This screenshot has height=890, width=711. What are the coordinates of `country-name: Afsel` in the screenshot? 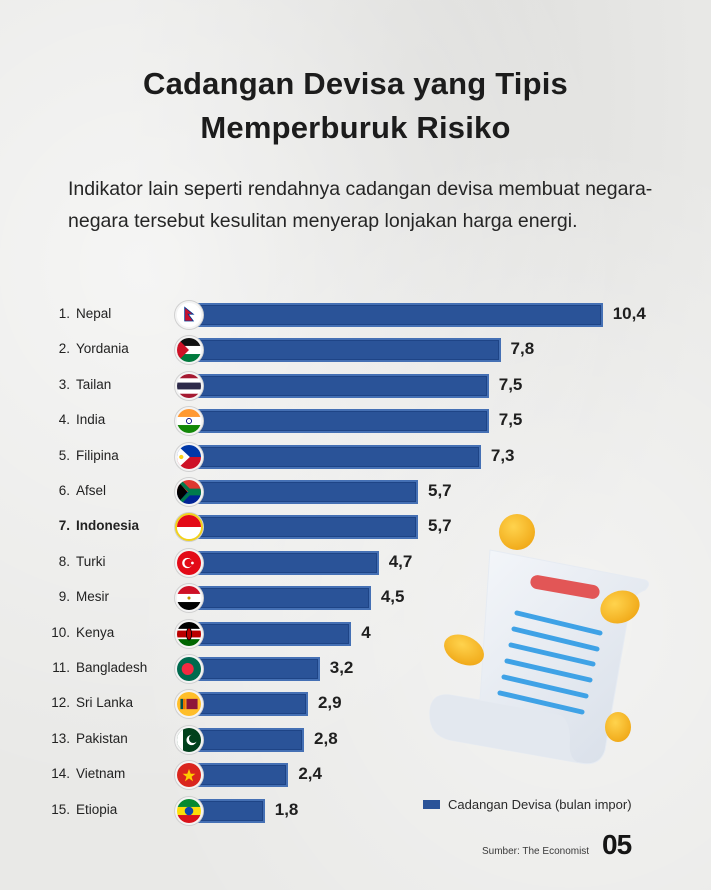 It's located at (91, 490).